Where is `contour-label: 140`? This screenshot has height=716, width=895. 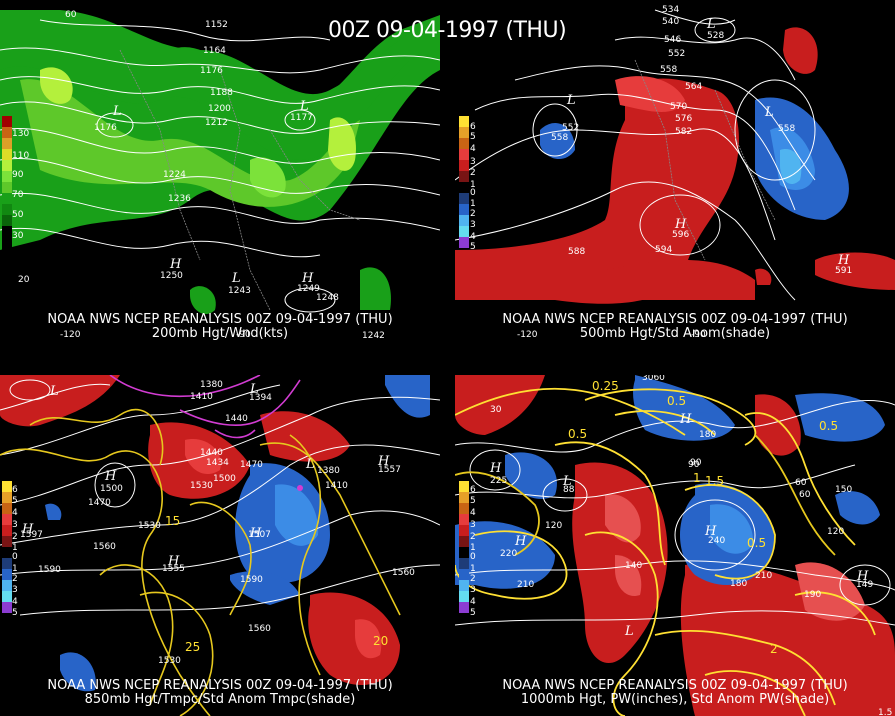 contour-label: 140 is located at coordinates (633, 566).